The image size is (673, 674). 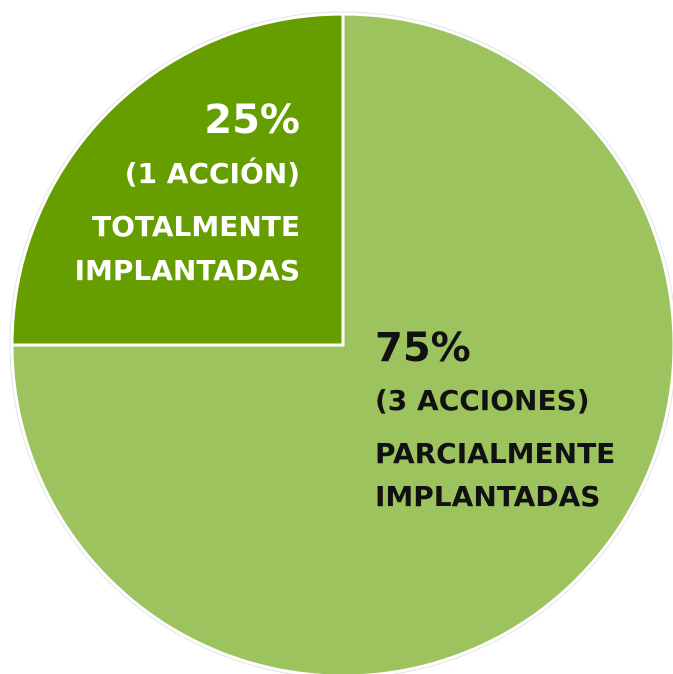 I want to click on annotation: (1 ACCIÓN), so click(x=212, y=173).